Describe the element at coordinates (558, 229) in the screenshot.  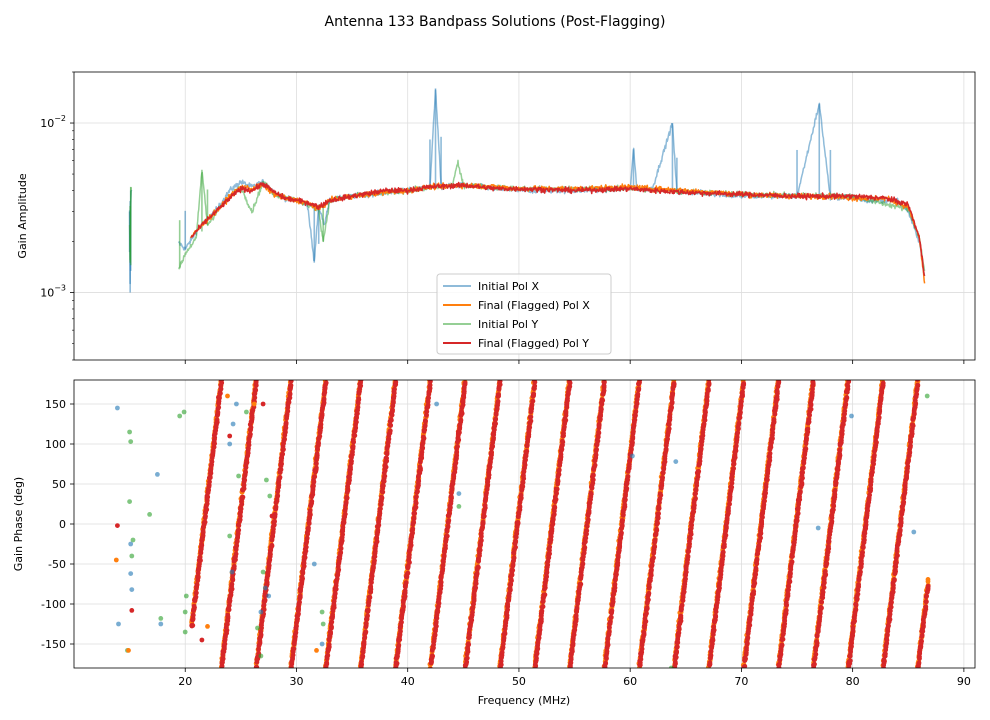
I see `amplitude-line-final-flagged-pol-y` at that location.